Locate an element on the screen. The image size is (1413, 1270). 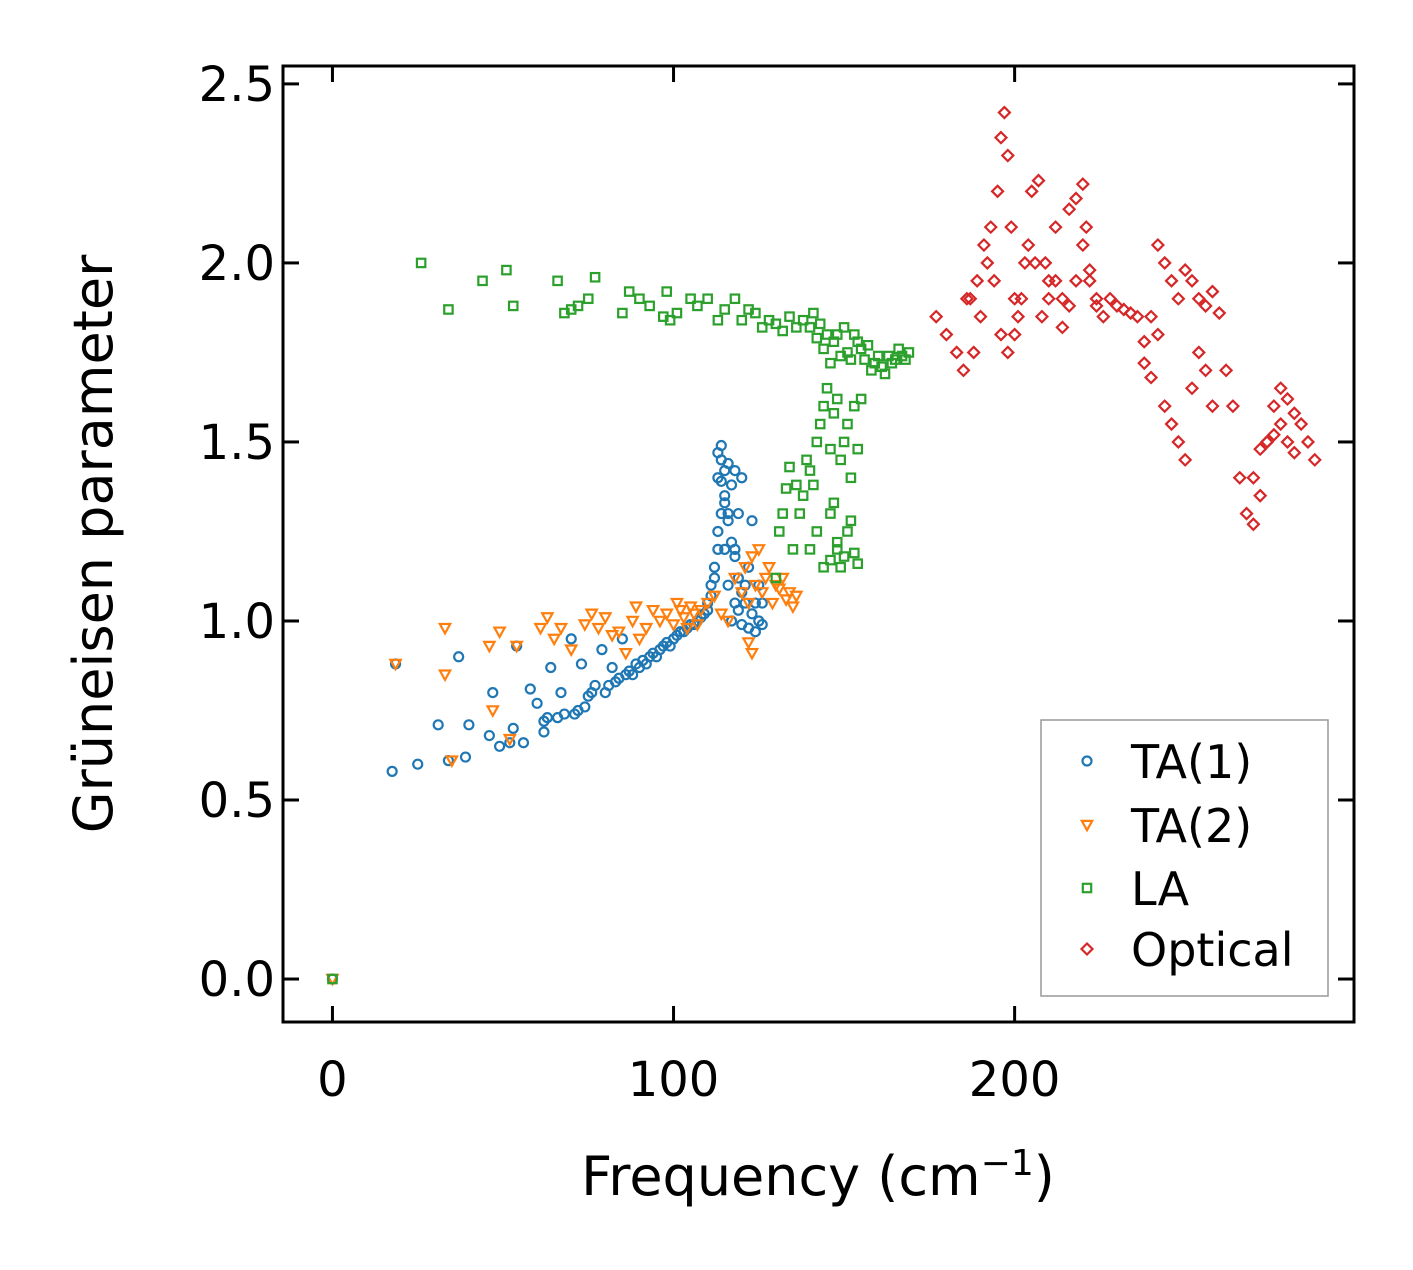
legend: TA(1) TA(2) LA Optical is located at coordinates (1184, 858).